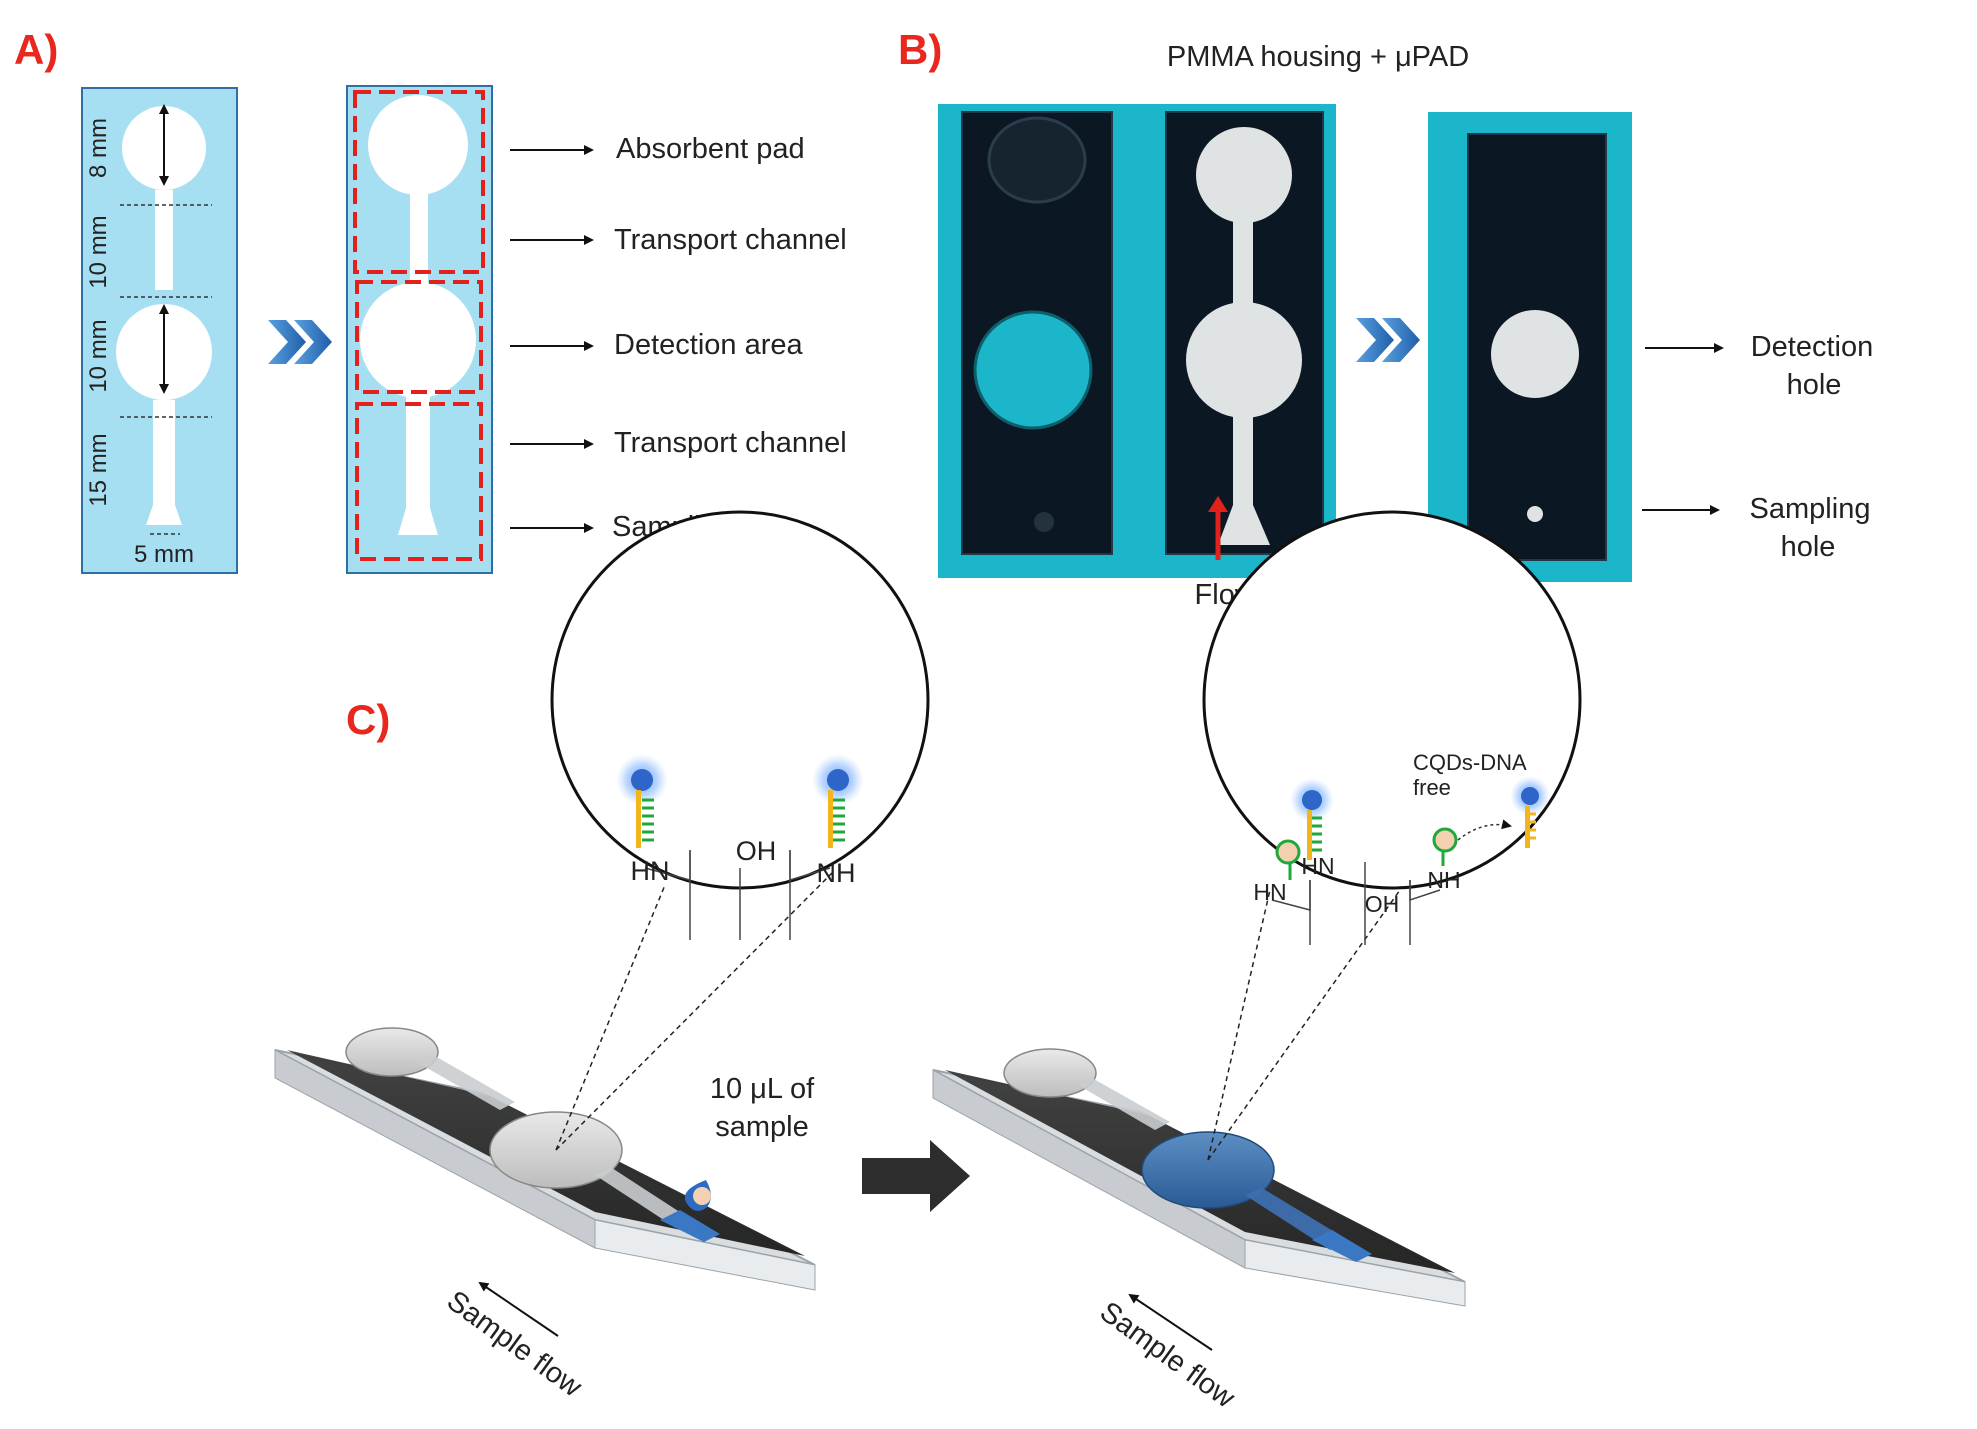 The image size is (1977, 1429). Describe the element at coordinates (1812, 347) in the screenshot. I see `label-detection-hole-1: Detection` at that location.